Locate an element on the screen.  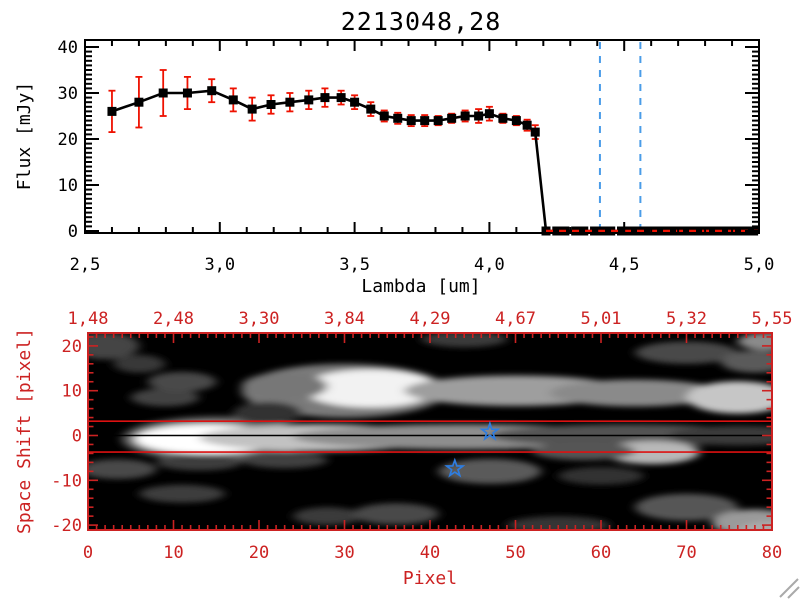
svg-text: 3,0 is located at coordinates (219, 265).